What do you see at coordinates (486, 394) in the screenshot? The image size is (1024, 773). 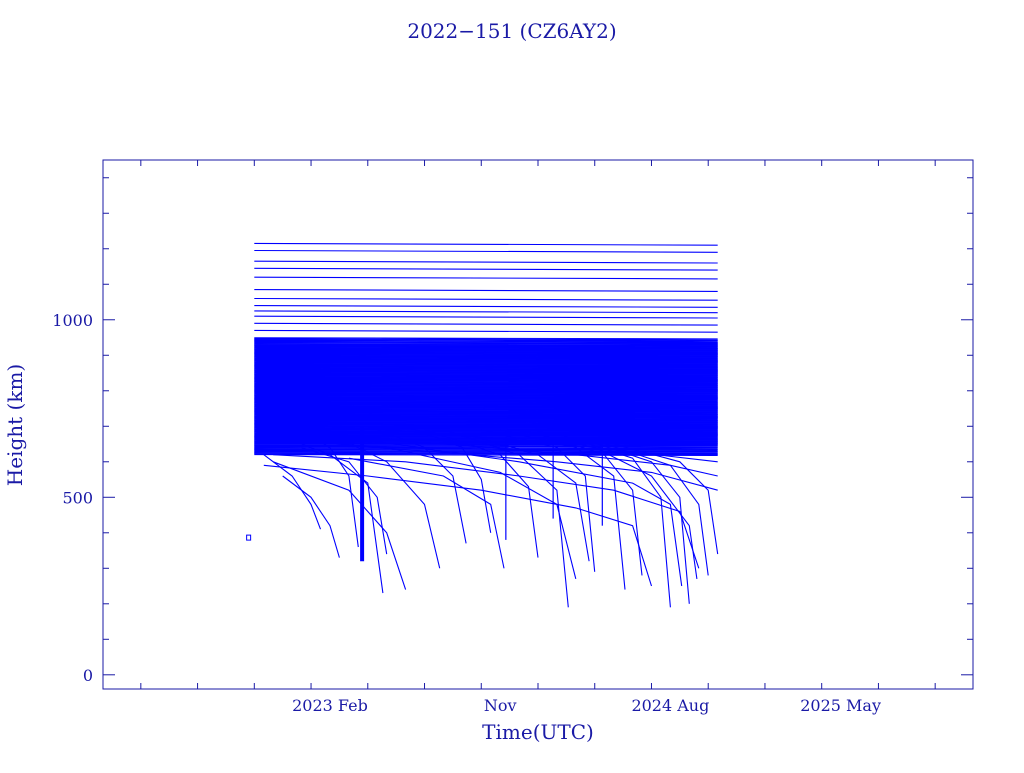 I see `band-fill` at bounding box center [486, 394].